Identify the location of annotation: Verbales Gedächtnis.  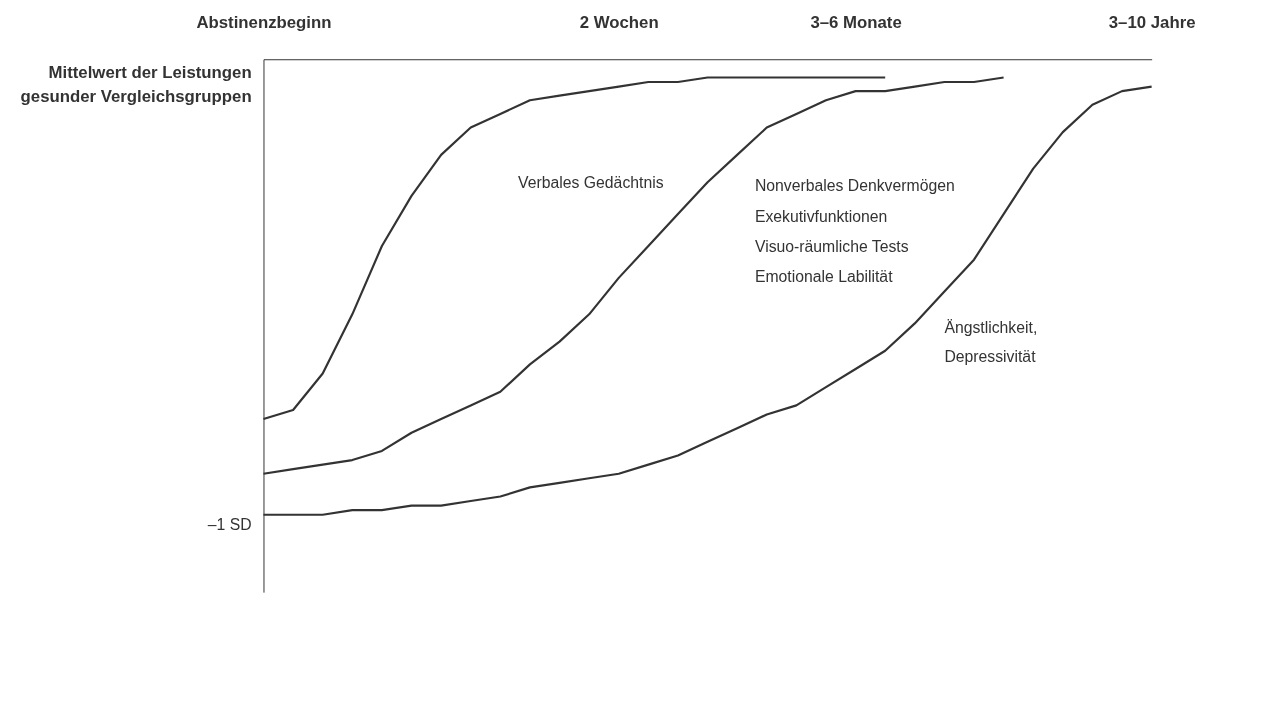
(591, 182).